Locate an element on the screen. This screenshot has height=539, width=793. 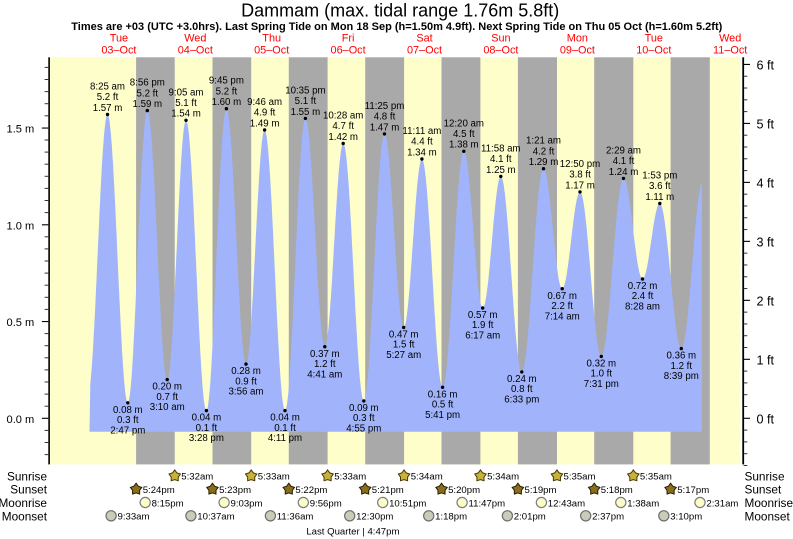
svg-text: 1.57 m is located at coordinates (108, 108).